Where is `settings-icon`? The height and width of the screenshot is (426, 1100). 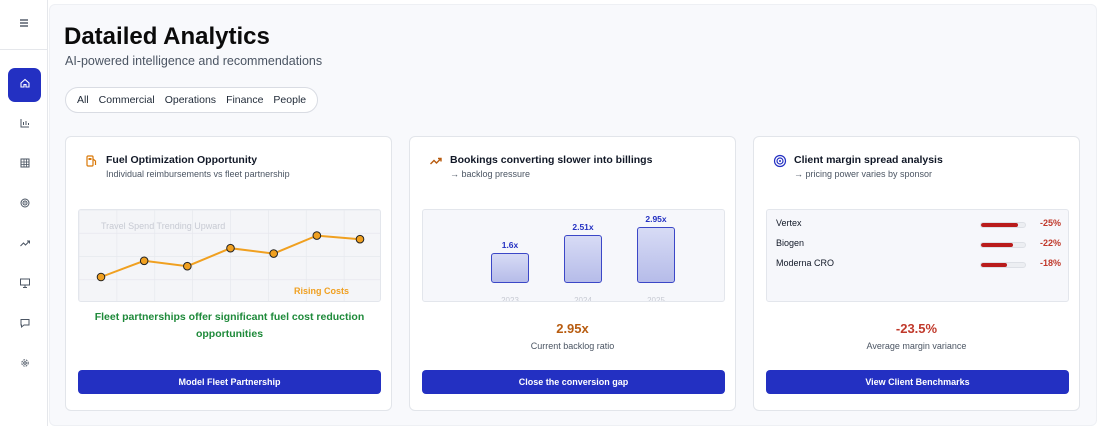 settings-icon is located at coordinates (25, 365).